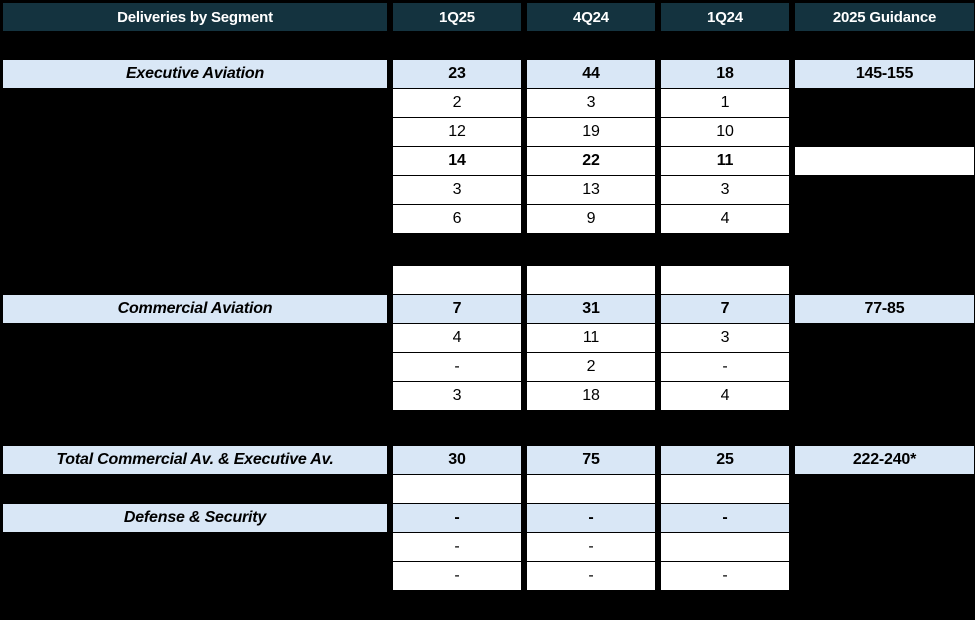  I want to click on value-1q24: 1, so click(725, 103).